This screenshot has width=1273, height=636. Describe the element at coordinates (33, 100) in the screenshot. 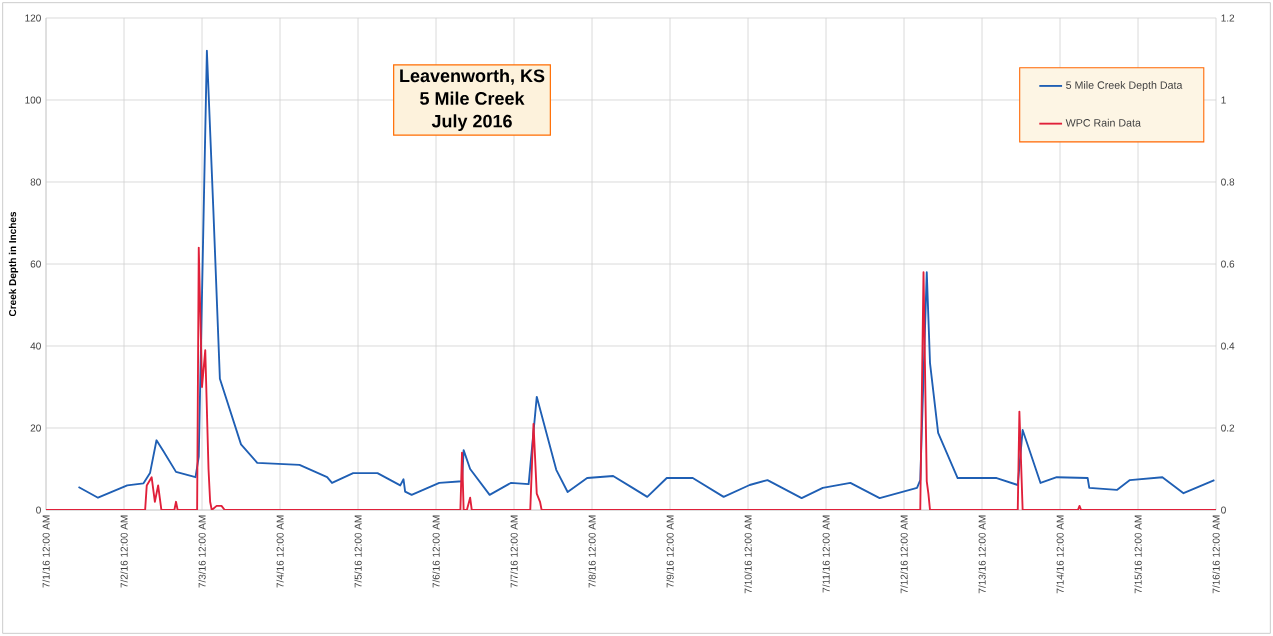

I see `y-tick-label: 100` at that location.